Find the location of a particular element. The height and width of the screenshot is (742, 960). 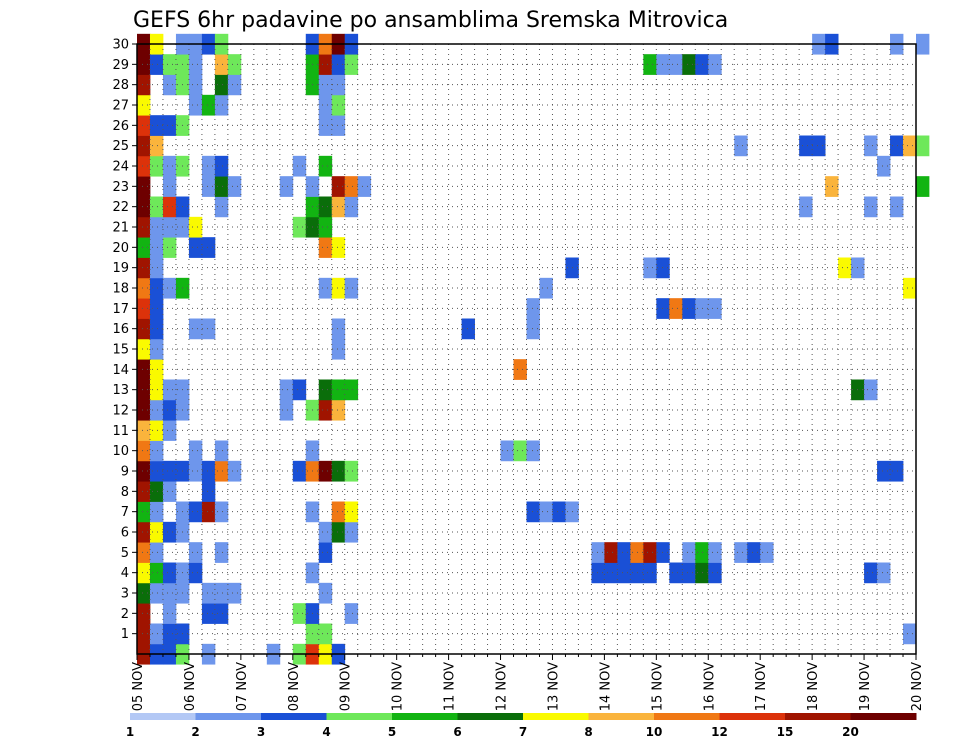

legend-label: 12 is located at coordinates (719, 732).